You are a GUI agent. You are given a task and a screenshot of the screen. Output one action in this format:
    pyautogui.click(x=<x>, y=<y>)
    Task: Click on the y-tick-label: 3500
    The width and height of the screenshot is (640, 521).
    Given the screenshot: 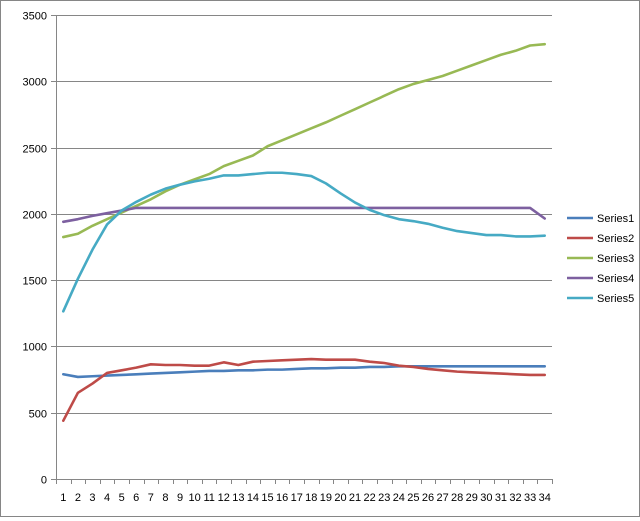 What is the action you would take?
    pyautogui.click(x=35, y=17)
    